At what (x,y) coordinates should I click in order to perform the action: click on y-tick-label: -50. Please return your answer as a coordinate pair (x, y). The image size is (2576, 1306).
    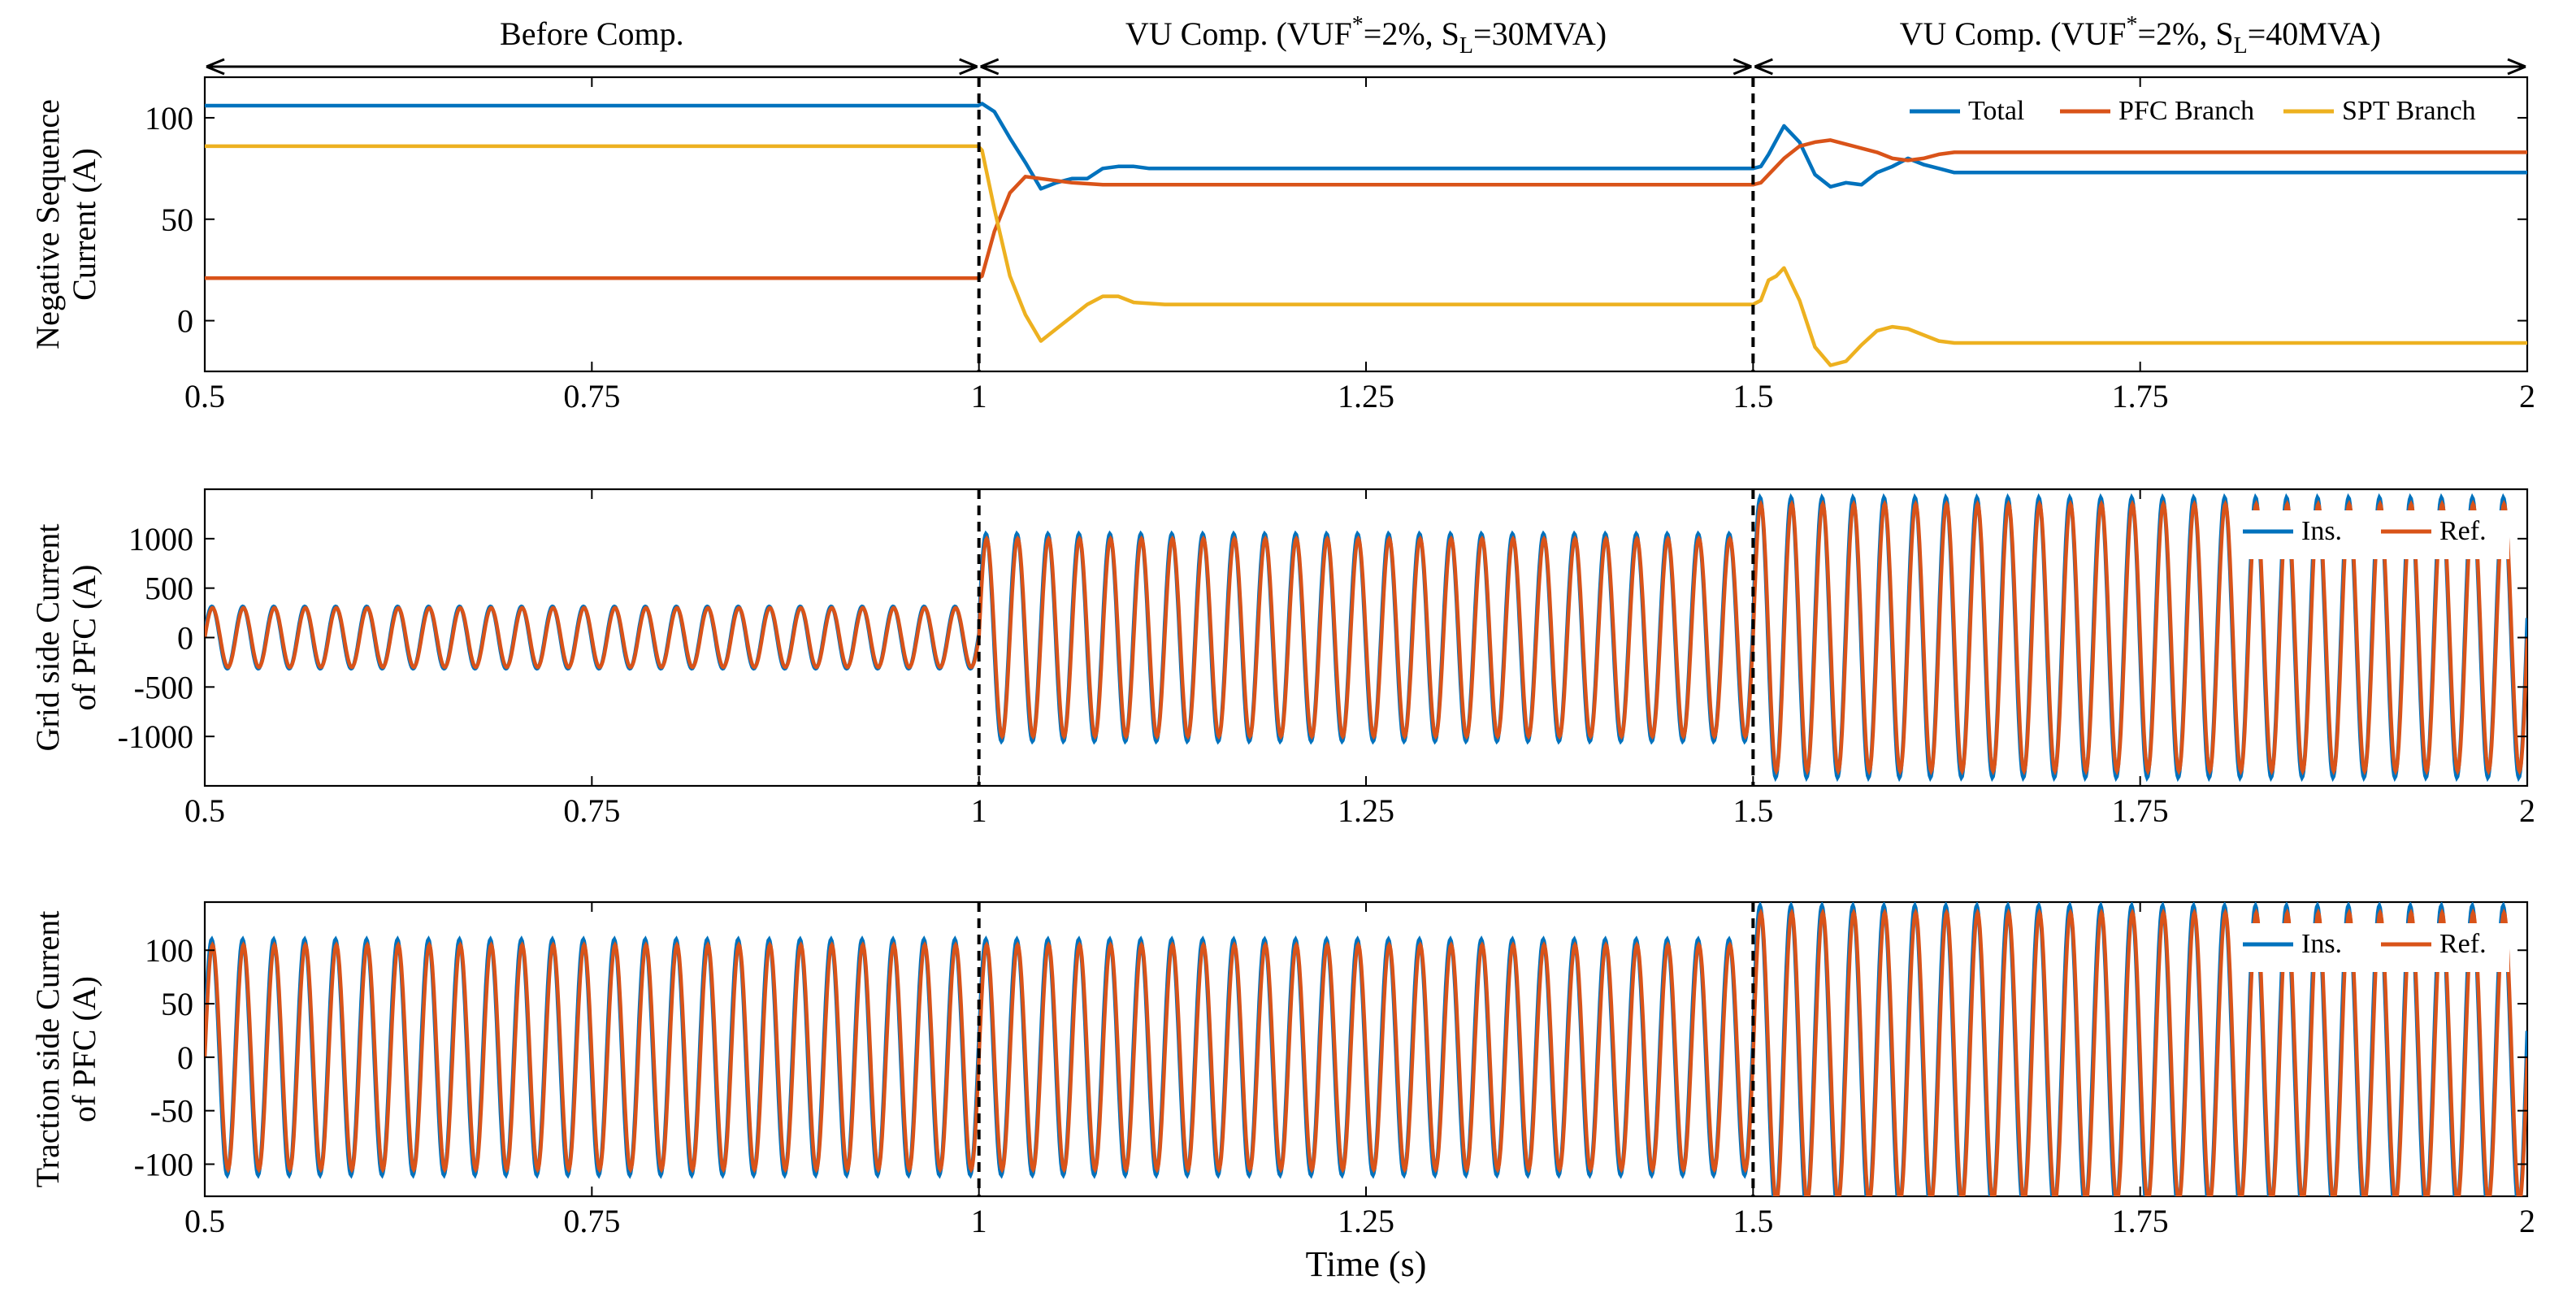
    Looking at the image, I should click on (171, 1111).